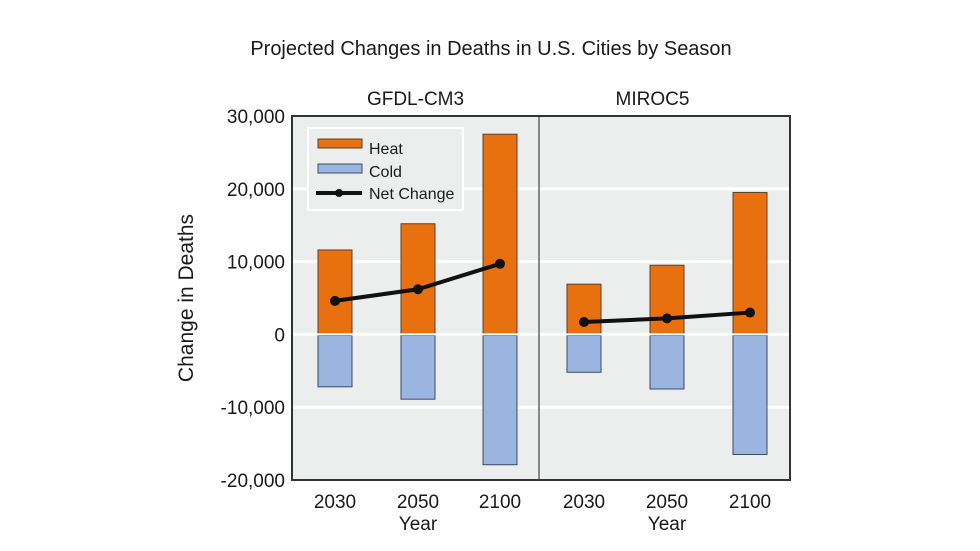 The width and height of the screenshot is (980, 551). I want to click on y-tick-label: -10,000, so click(253, 408).